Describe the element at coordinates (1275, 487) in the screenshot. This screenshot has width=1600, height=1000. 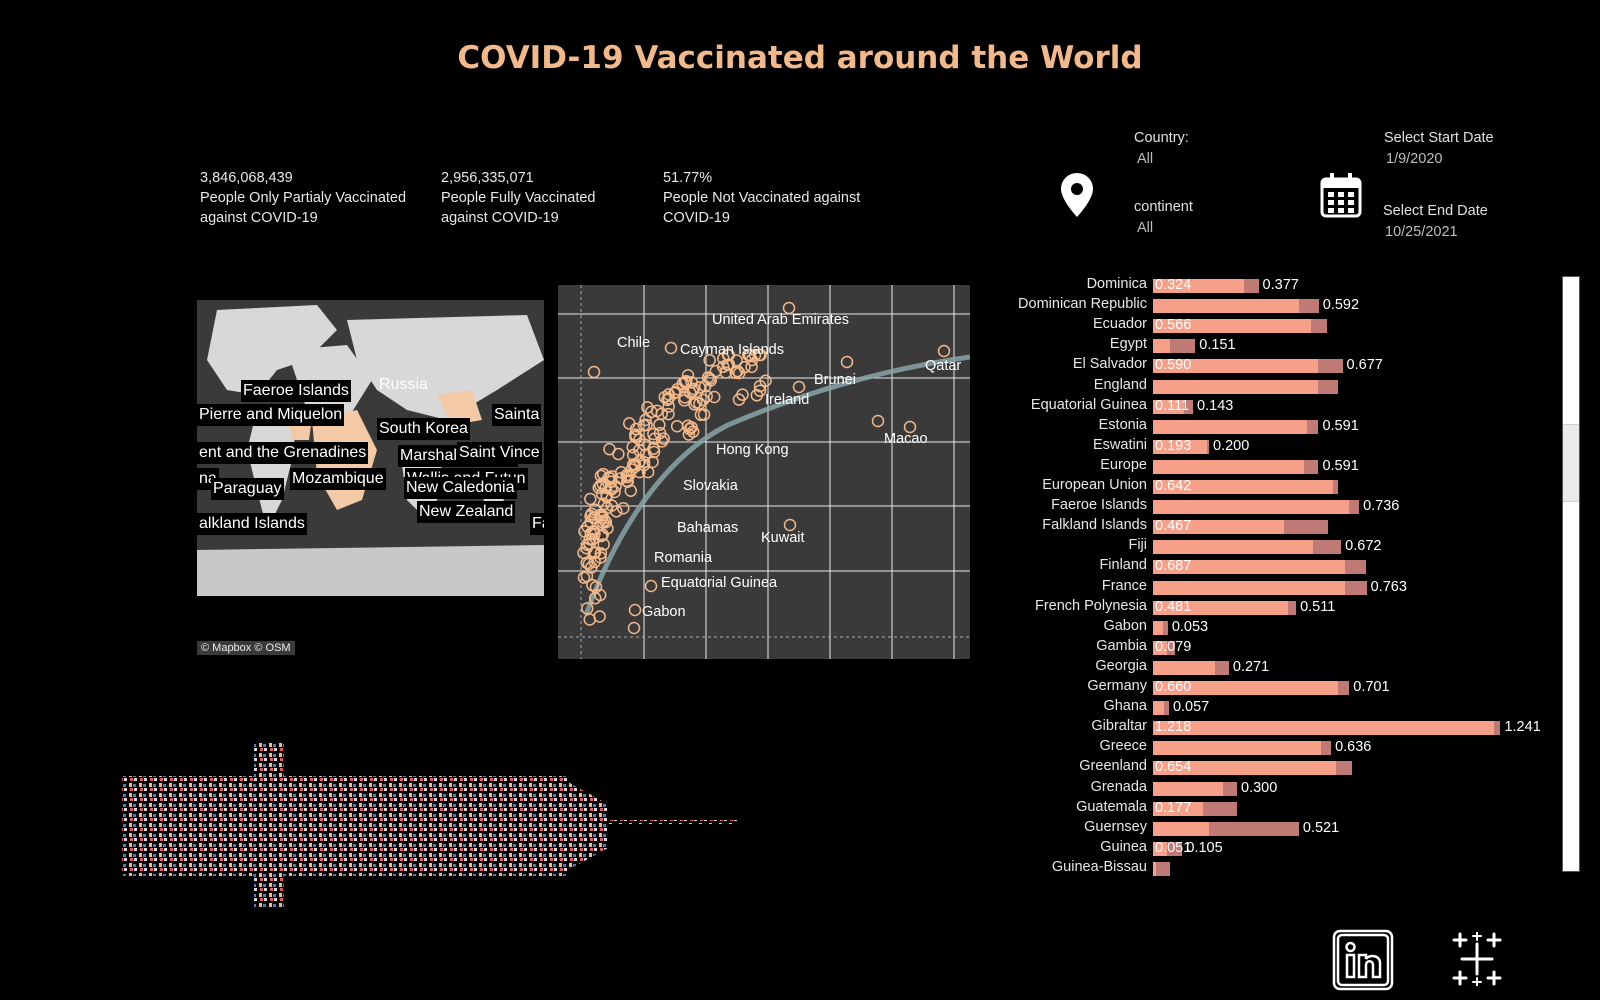
I see `bar-row: European Union 0.642` at that location.